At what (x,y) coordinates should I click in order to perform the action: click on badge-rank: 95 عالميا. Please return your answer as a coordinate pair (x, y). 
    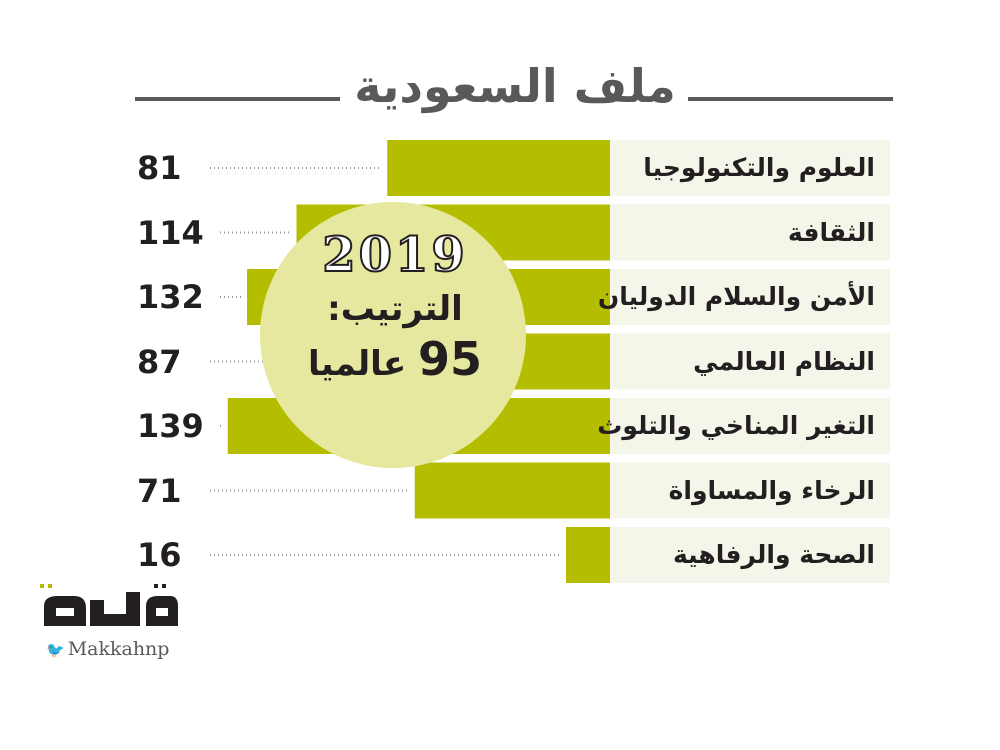
    Looking at the image, I should click on (395, 361).